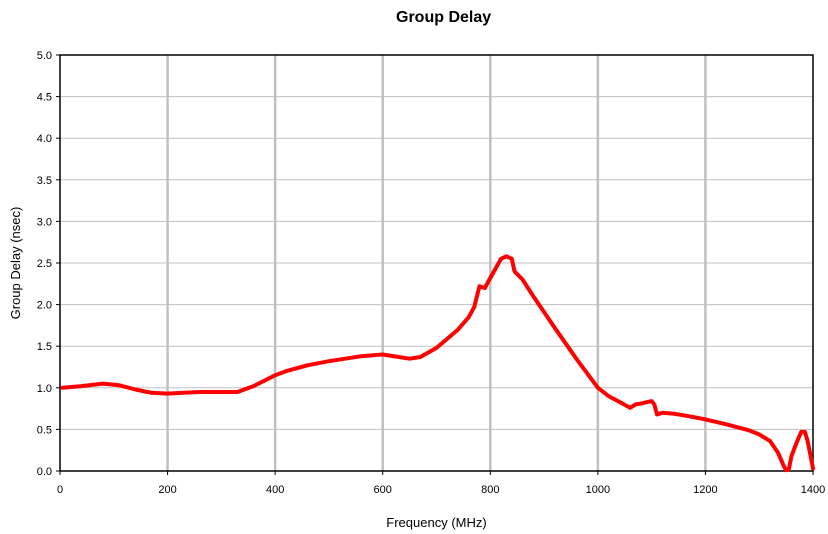 The width and height of the screenshot is (828, 534). I want to click on y-axis-label: Group Delay (nsec), so click(15, 263).